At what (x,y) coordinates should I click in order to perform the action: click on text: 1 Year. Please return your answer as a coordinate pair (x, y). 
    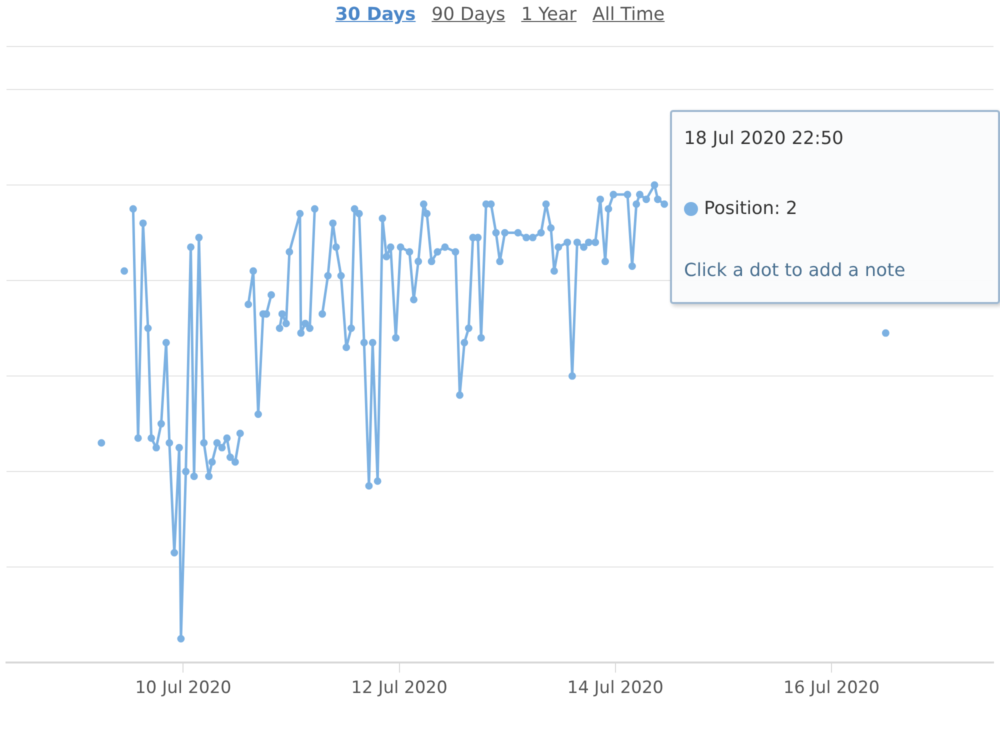
    Looking at the image, I should click on (549, 14).